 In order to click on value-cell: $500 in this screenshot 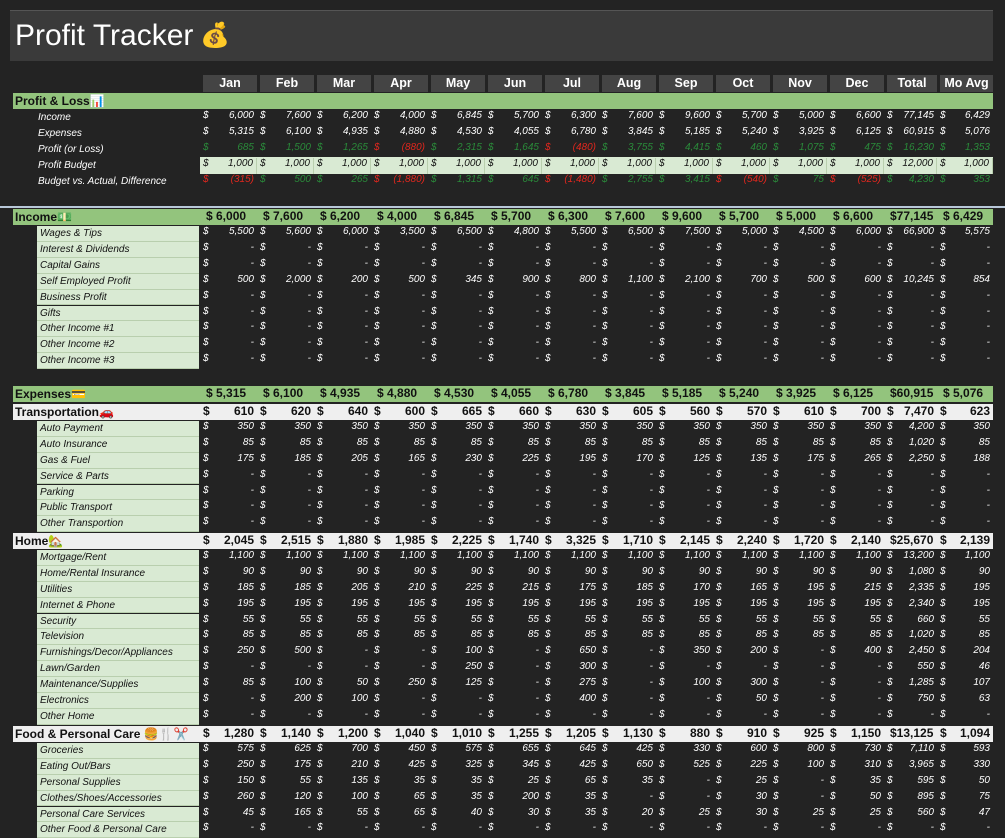, I will do `click(287, 653)`.